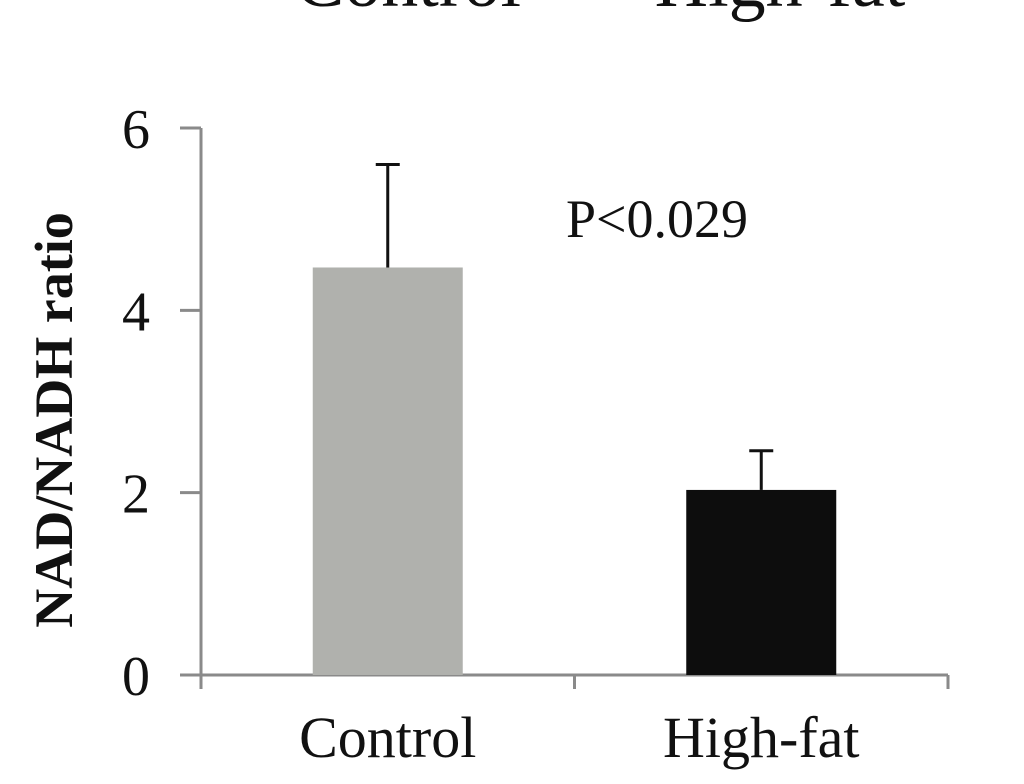 Image resolution: width=1024 pixels, height=784 pixels. Describe the element at coordinates (761, 582) in the screenshot. I see `bar-high-fat` at that location.